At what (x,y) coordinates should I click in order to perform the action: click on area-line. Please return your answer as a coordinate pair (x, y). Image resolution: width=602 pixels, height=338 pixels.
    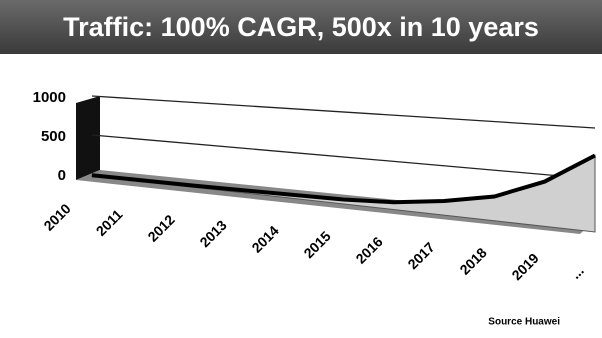
    Looking at the image, I should click on (343, 179).